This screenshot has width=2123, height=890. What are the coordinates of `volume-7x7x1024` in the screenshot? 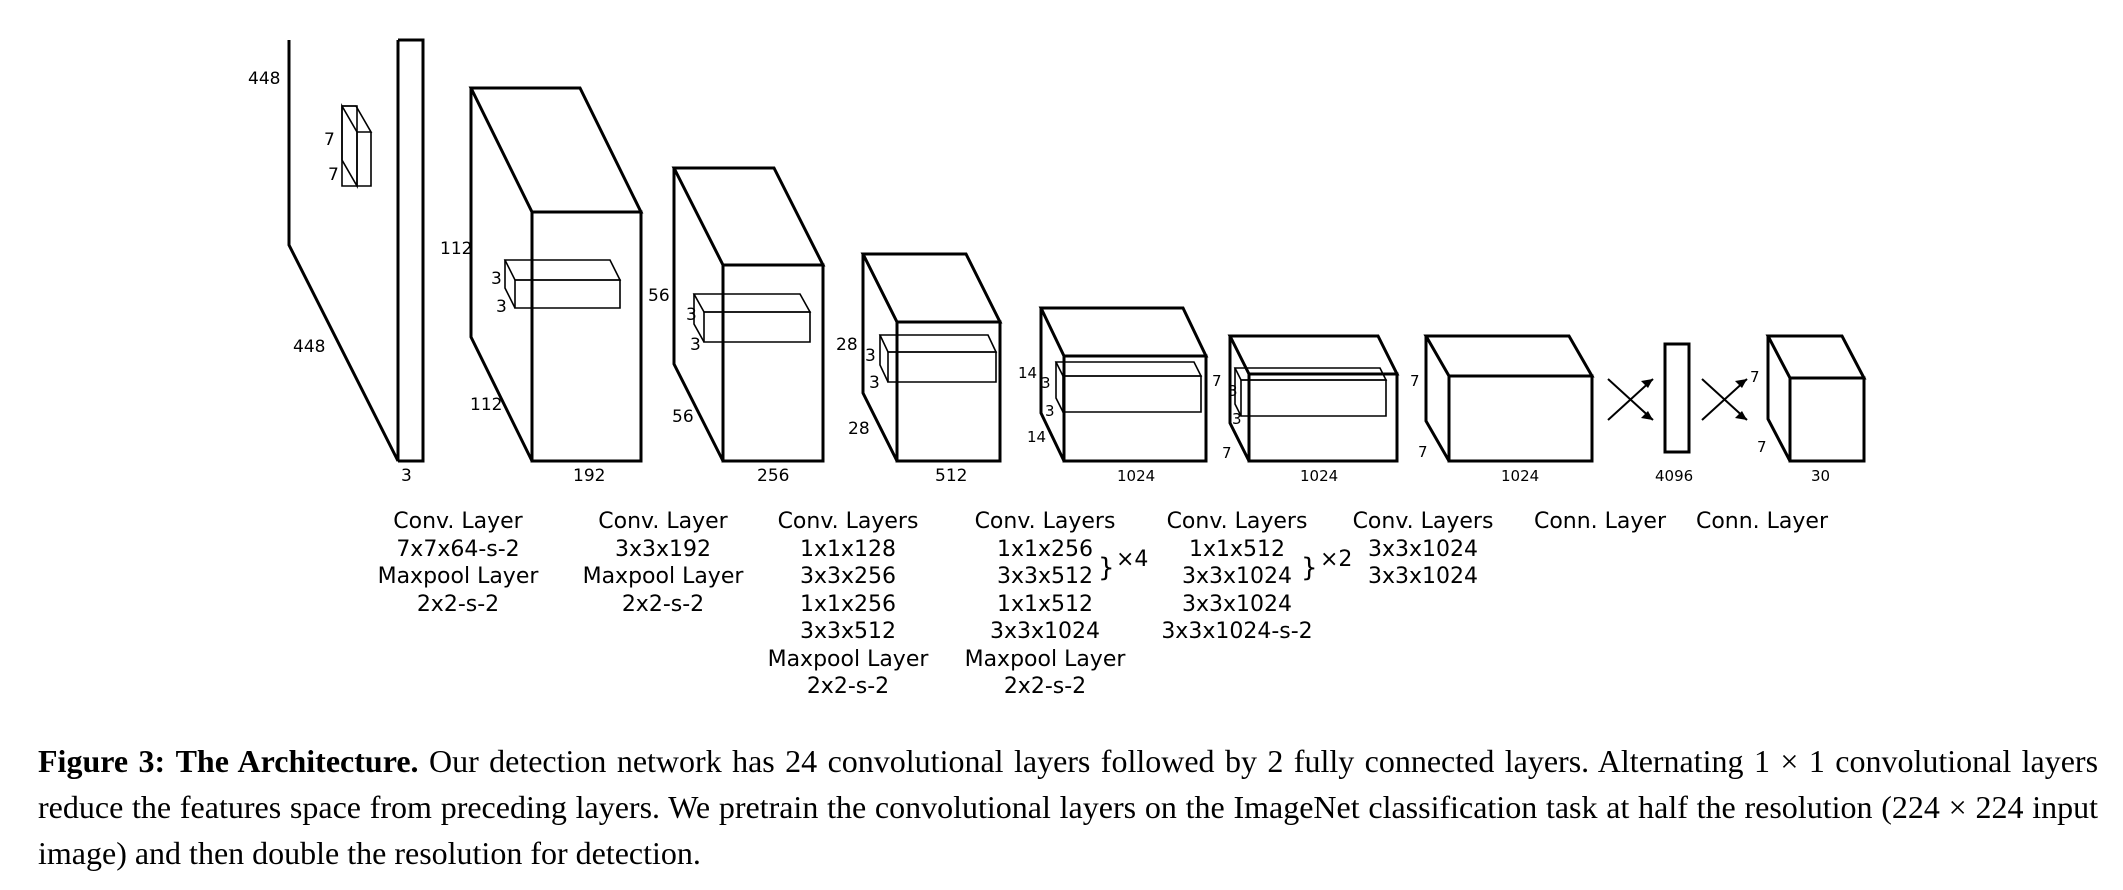 It's located at (1509, 398).